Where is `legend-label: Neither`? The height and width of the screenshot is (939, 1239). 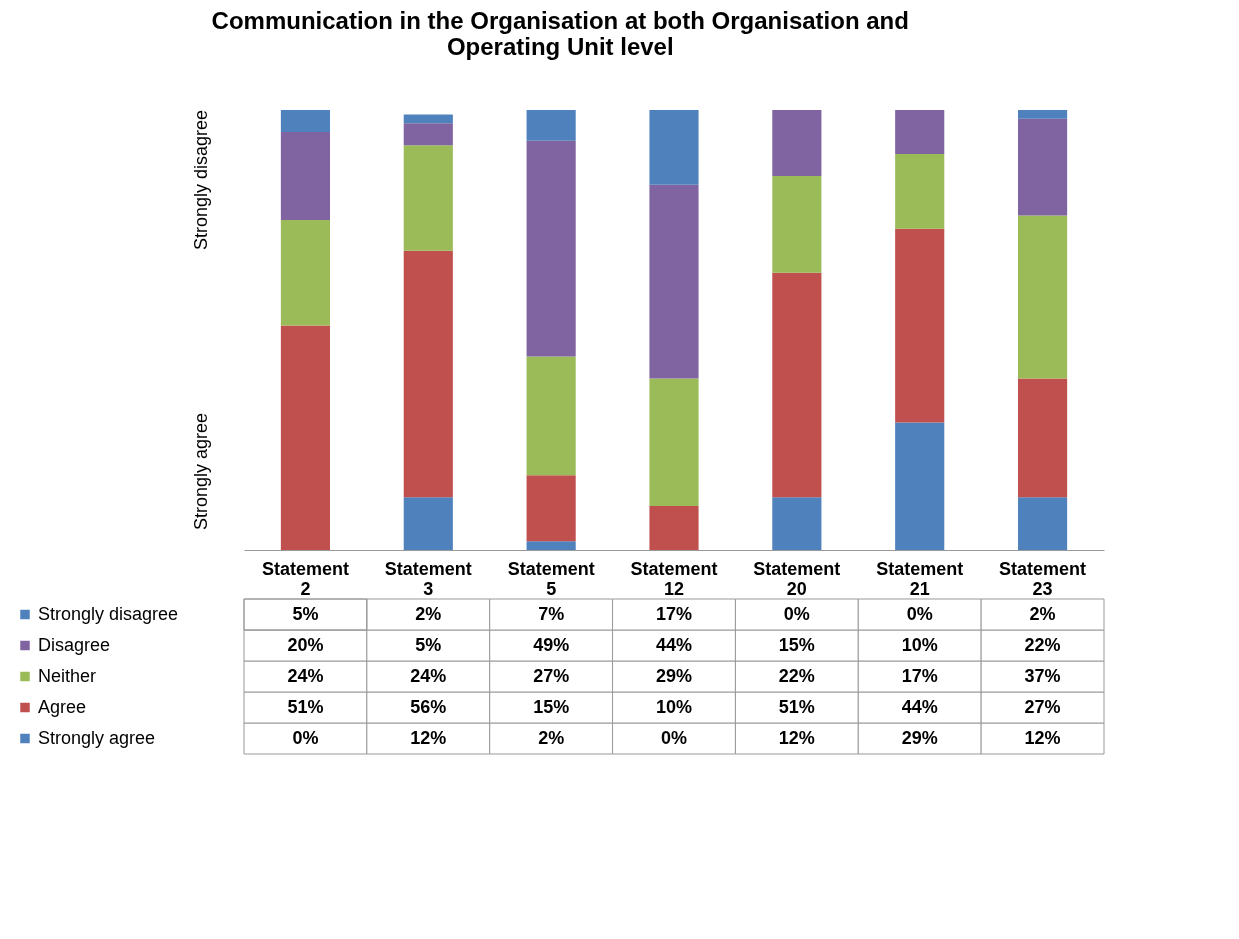
legend-label: Neither is located at coordinates (67, 675).